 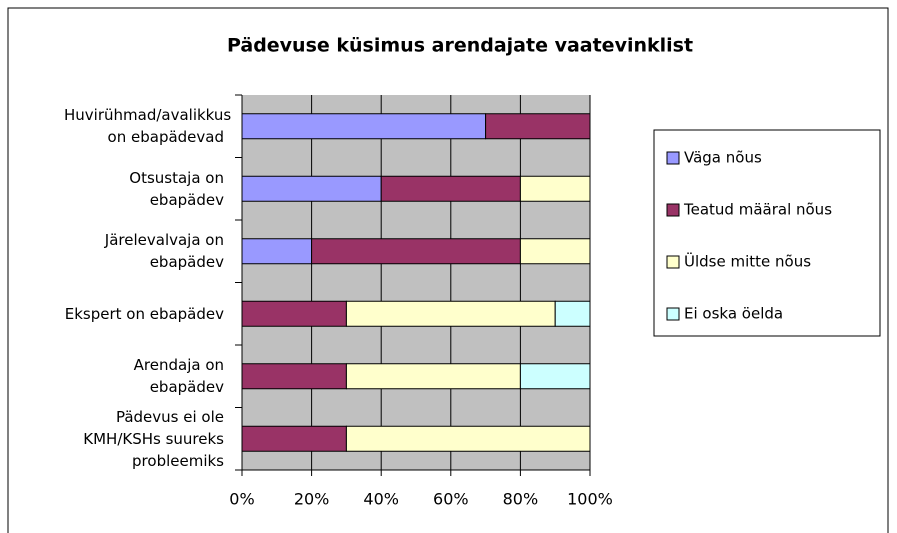 What do you see at coordinates (148, 126) in the screenshot?
I see `y-tick-label: Huvirühmad/avalikkus on ebapädevad` at bounding box center [148, 126].